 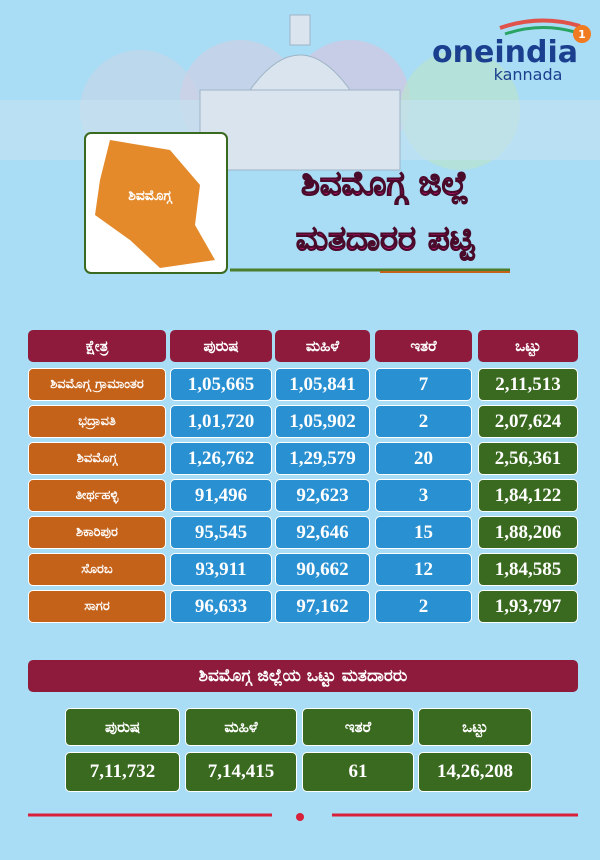 I want to click on constituency: ಸಾಗರ, so click(x=97, y=606).